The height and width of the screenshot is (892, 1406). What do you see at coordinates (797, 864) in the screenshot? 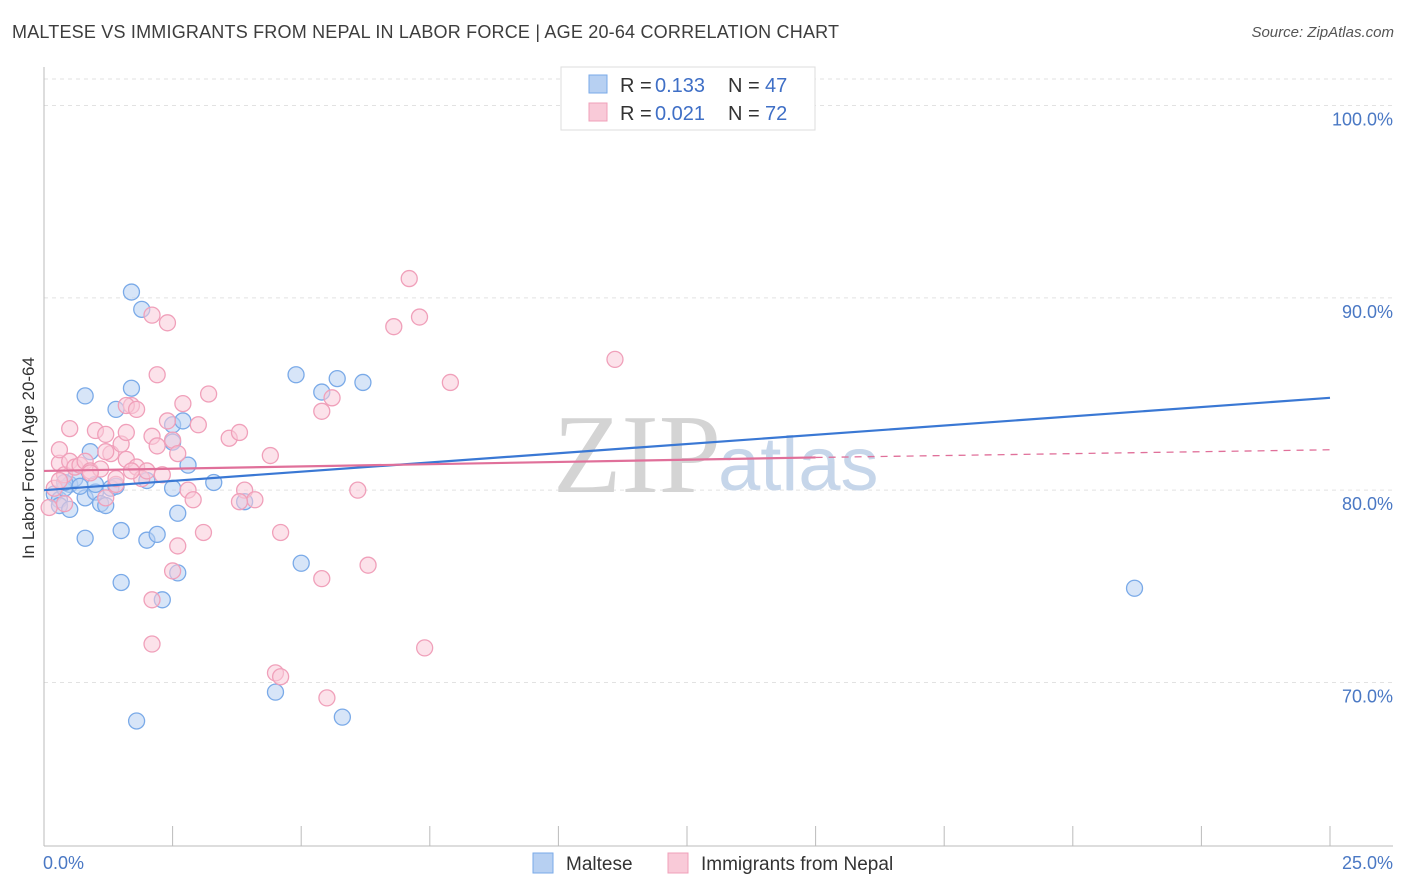
I see `bottom-legend-label-nepal: Immigrants from Nepal` at bounding box center [797, 864].